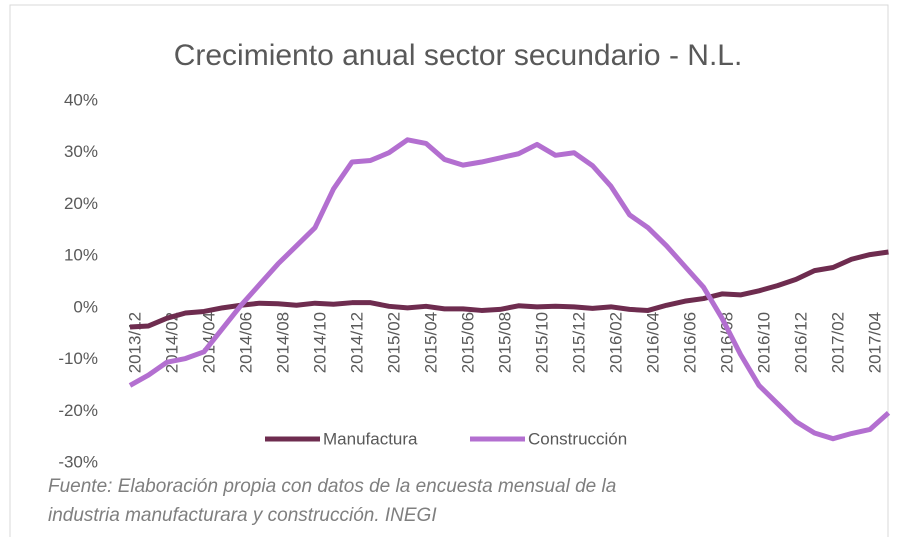 The height and width of the screenshot is (537, 899). Describe the element at coordinates (78, 410) in the screenshot. I see `y-tick-label: -20%` at that location.